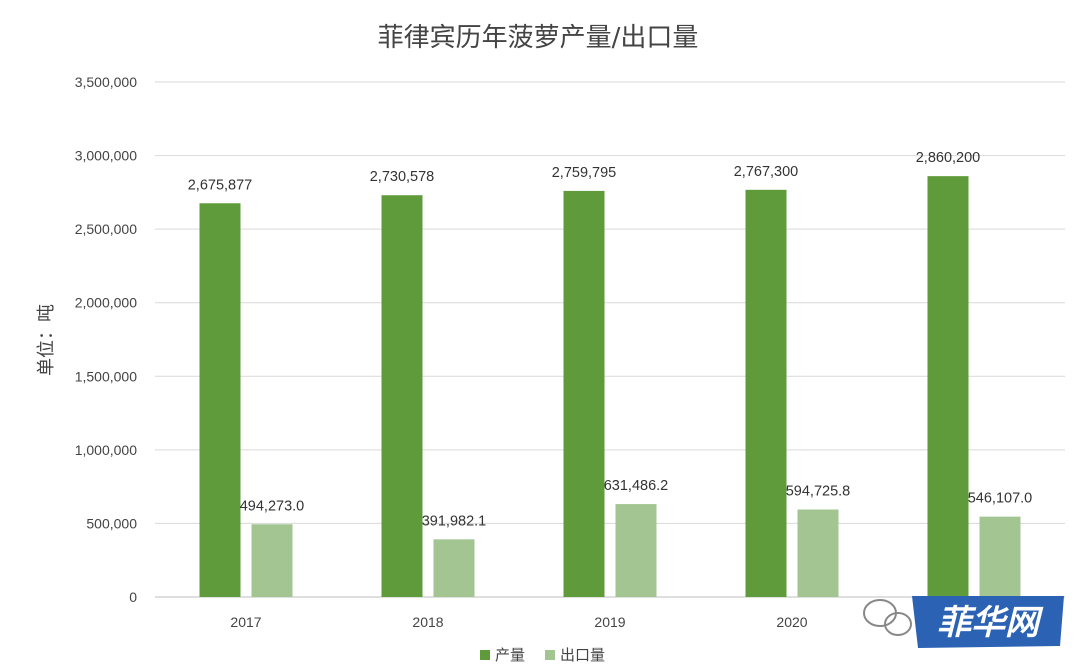  I want to click on y-tick-label: 2,000,000, so click(106, 303).